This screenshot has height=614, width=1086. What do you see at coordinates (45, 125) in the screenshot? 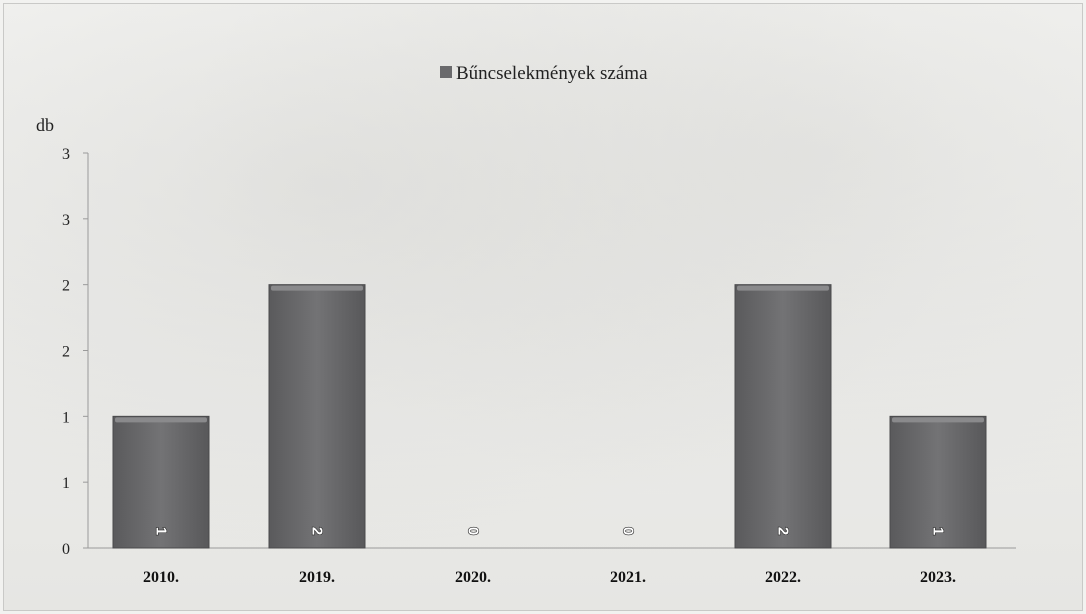
I see `y-axis-label: db` at bounding box center [45, 125].